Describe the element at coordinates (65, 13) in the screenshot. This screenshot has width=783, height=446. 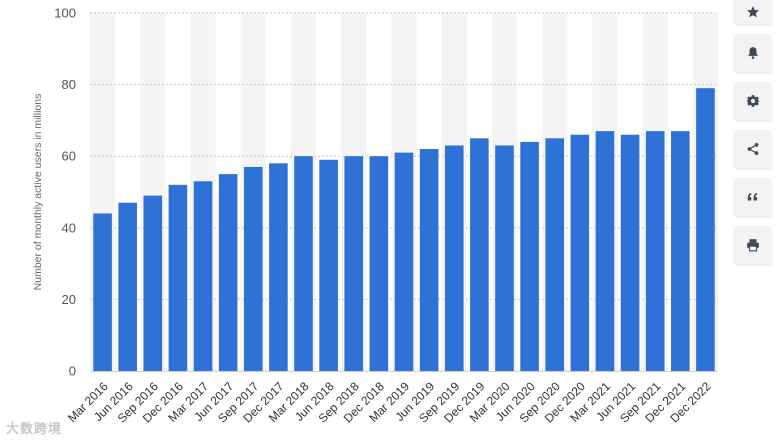
I see `y-tick-label: 100` at that location.